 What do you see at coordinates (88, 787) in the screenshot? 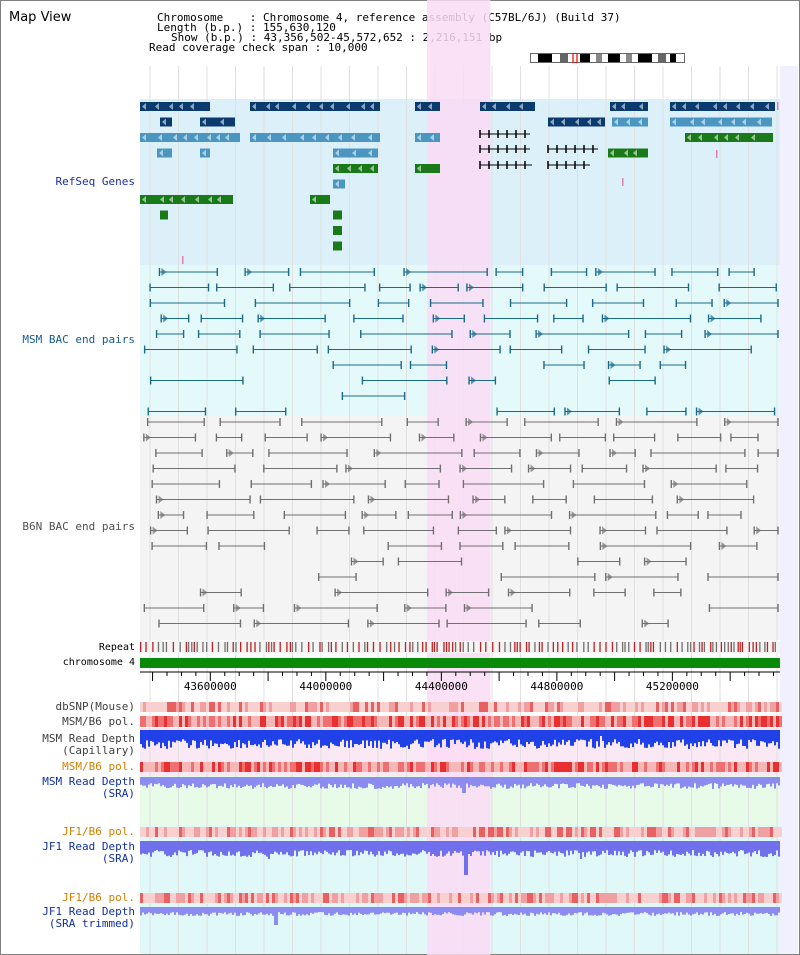
I see `track-label-msm-read-depth-sra: MSM Read Depth (SRA)` at bounding box center [88, 787].